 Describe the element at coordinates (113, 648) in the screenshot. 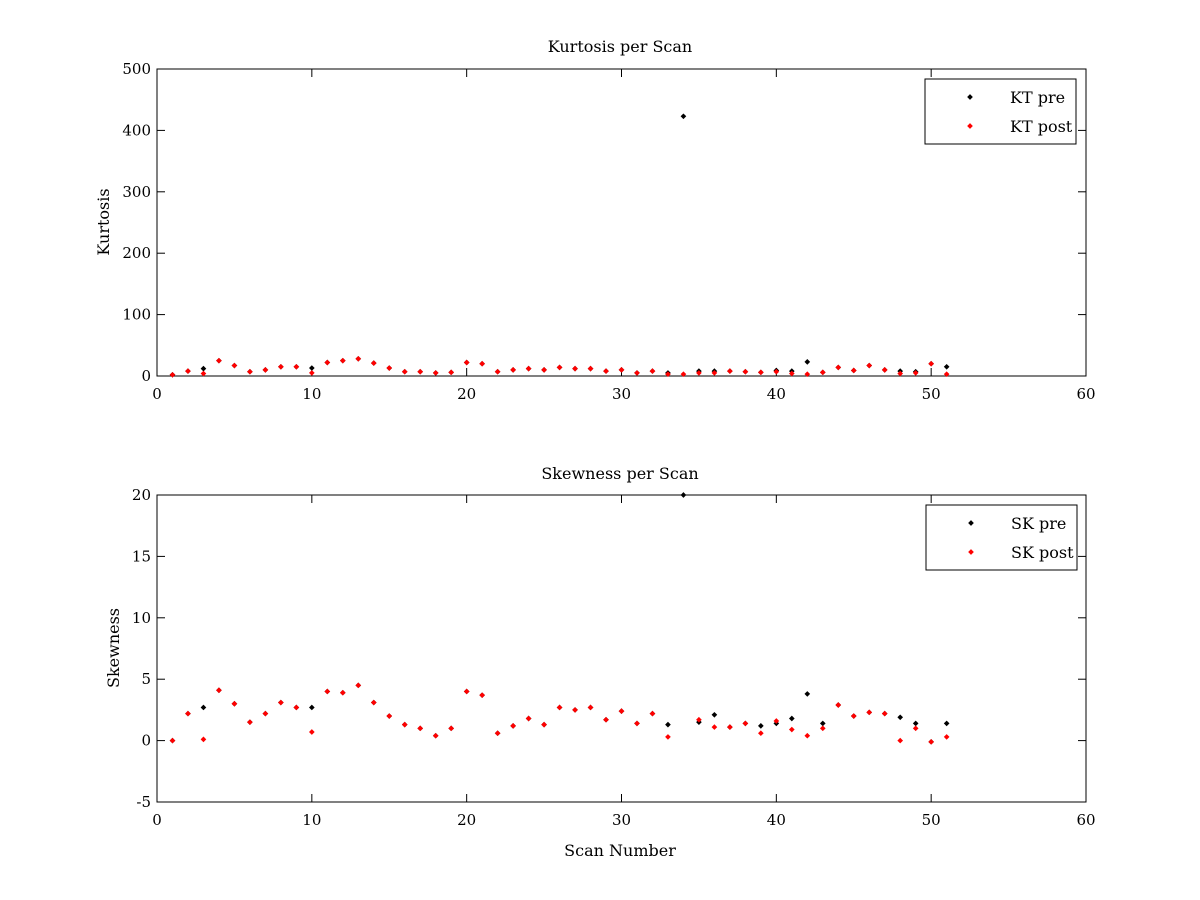

I see `y-axis-label: Skewness` at that location.